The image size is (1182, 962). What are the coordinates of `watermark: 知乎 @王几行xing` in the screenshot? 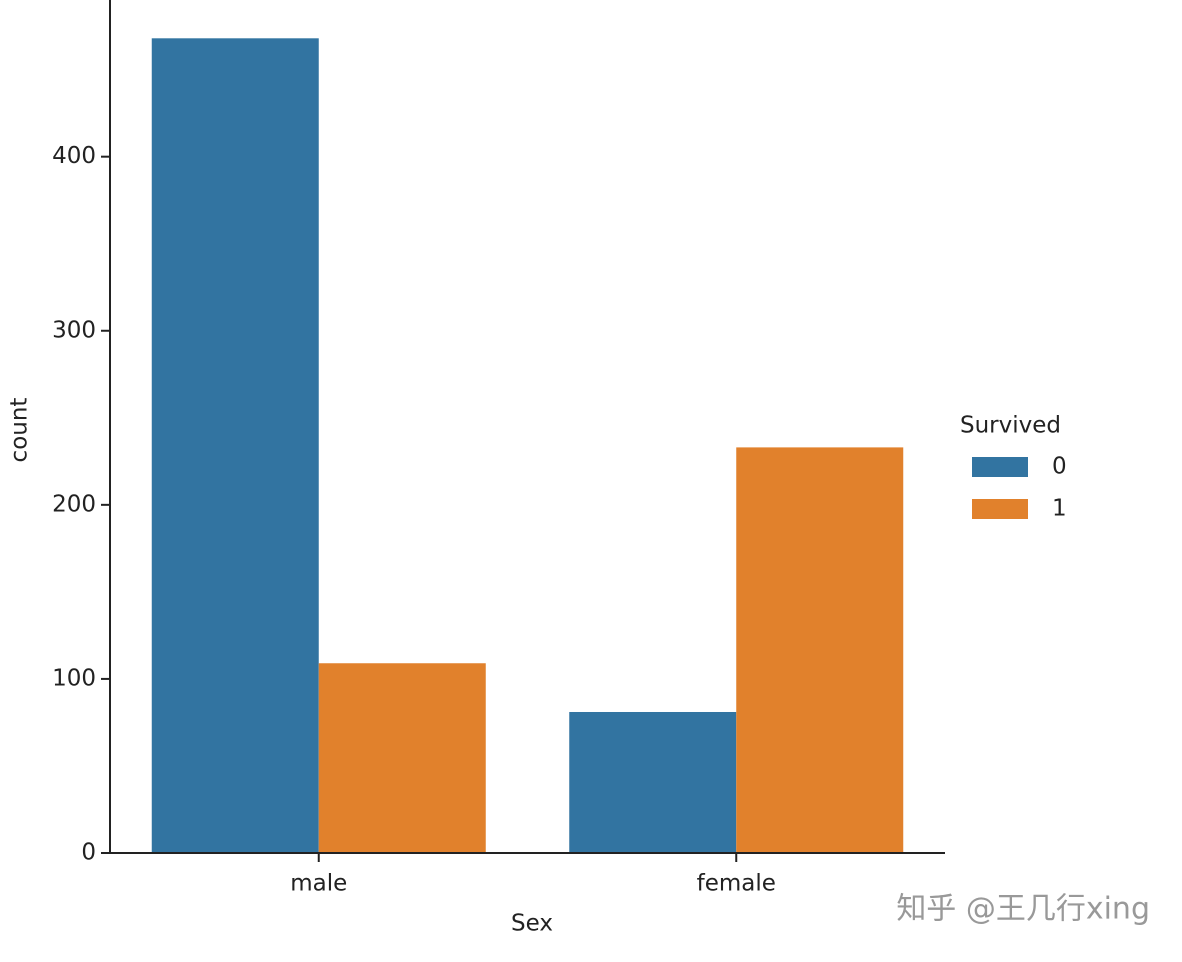 It's located at (1023, 909).